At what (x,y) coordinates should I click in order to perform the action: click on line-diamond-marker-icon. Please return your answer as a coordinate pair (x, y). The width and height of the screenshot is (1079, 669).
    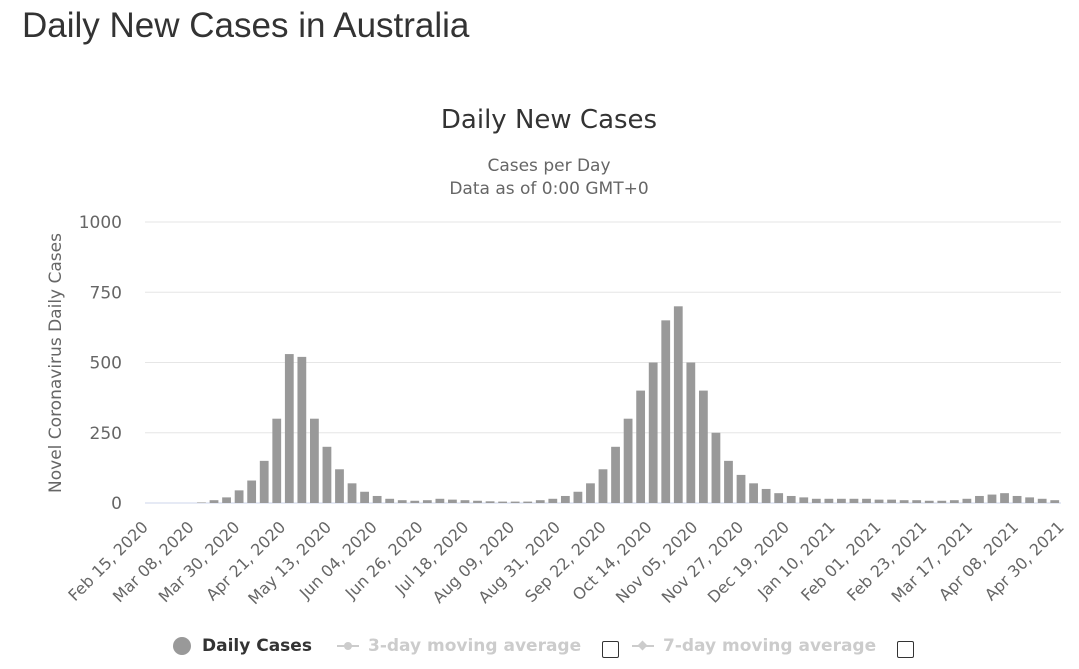
    Looking at the image, I should click on (643, 646).